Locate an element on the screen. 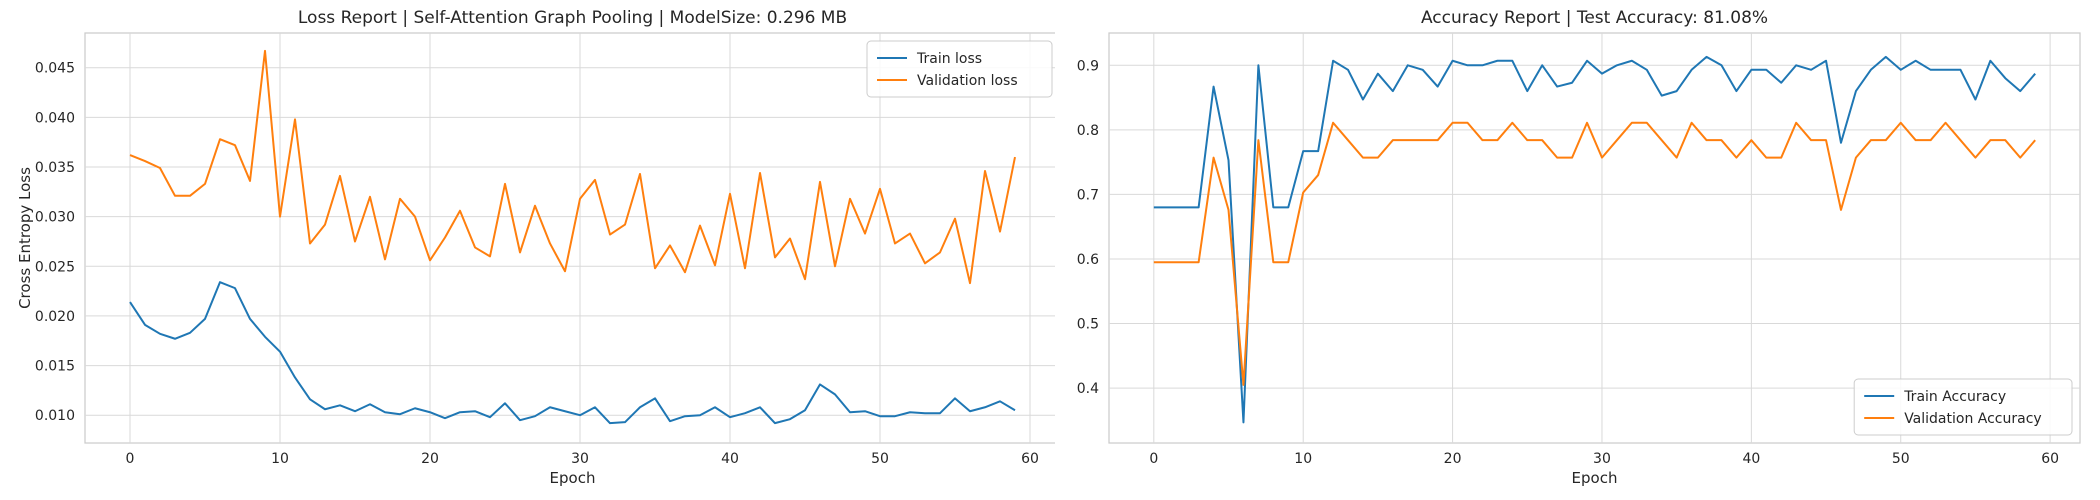 The height and width of the screenshot is (500, 2100). y-tick-label-0-04: 0.040 is located at coordinates (55, 118).